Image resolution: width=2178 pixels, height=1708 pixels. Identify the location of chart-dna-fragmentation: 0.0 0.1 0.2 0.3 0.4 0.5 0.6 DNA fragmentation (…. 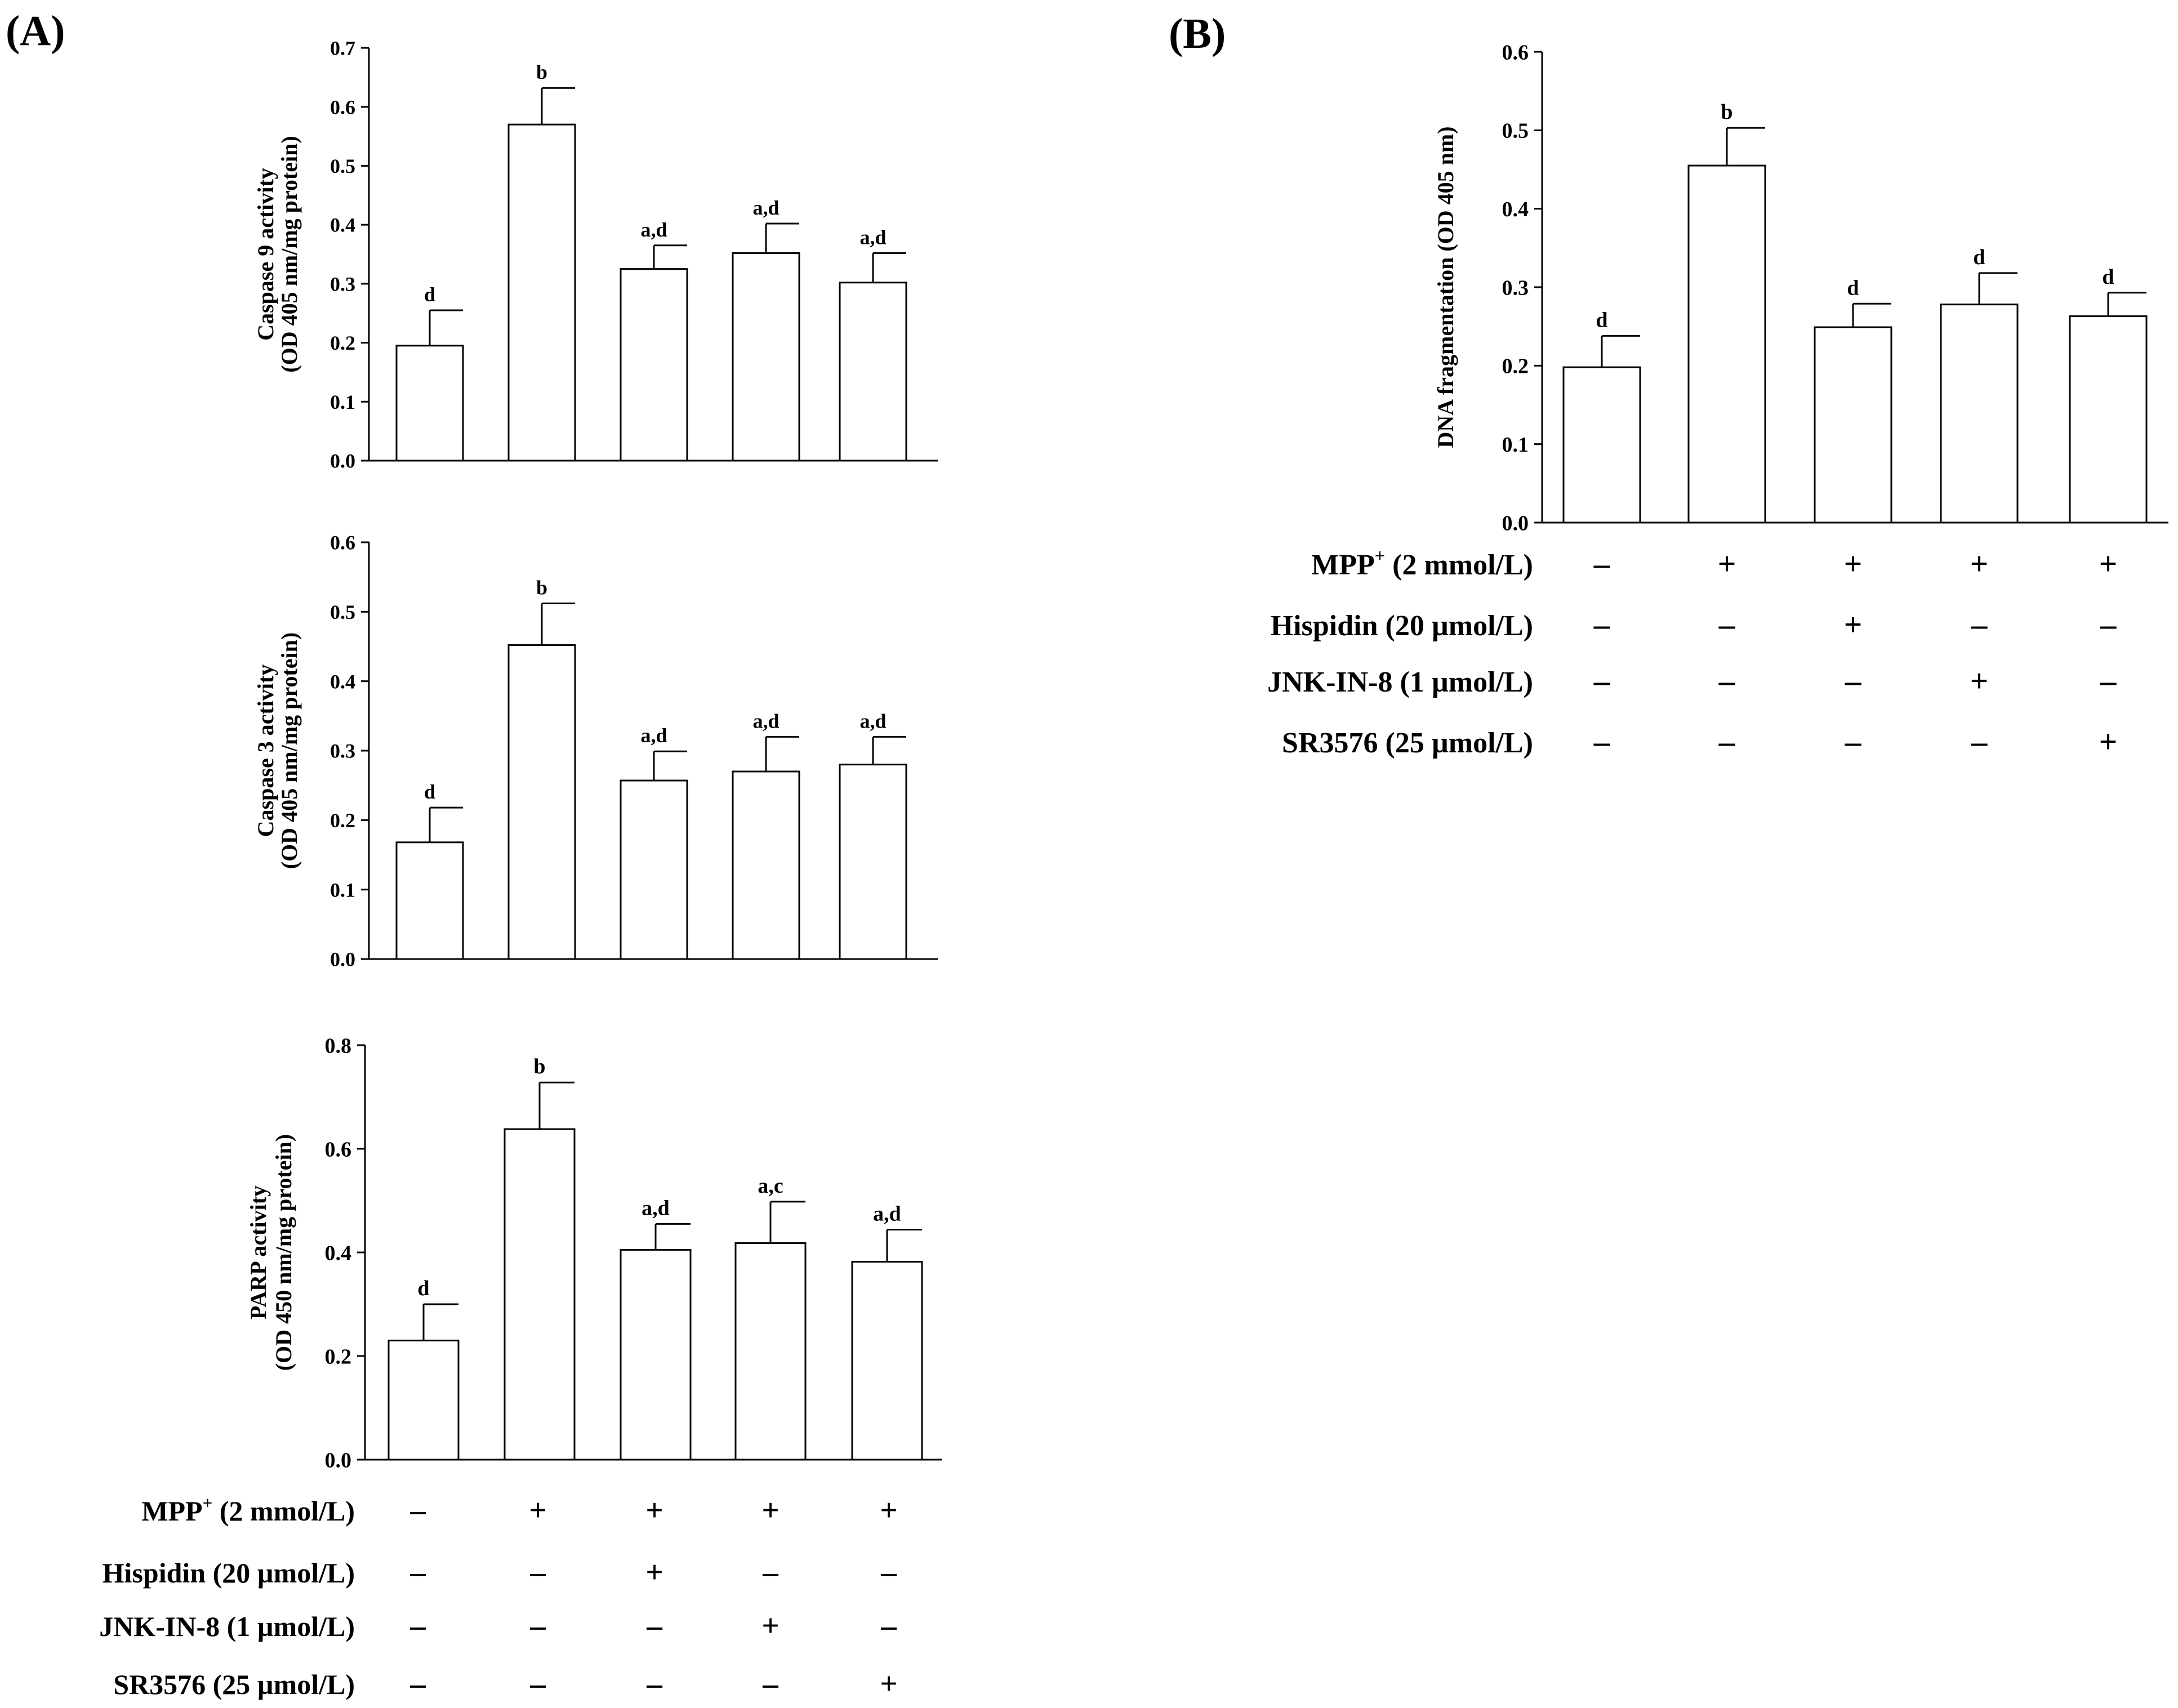
(1800, 288).